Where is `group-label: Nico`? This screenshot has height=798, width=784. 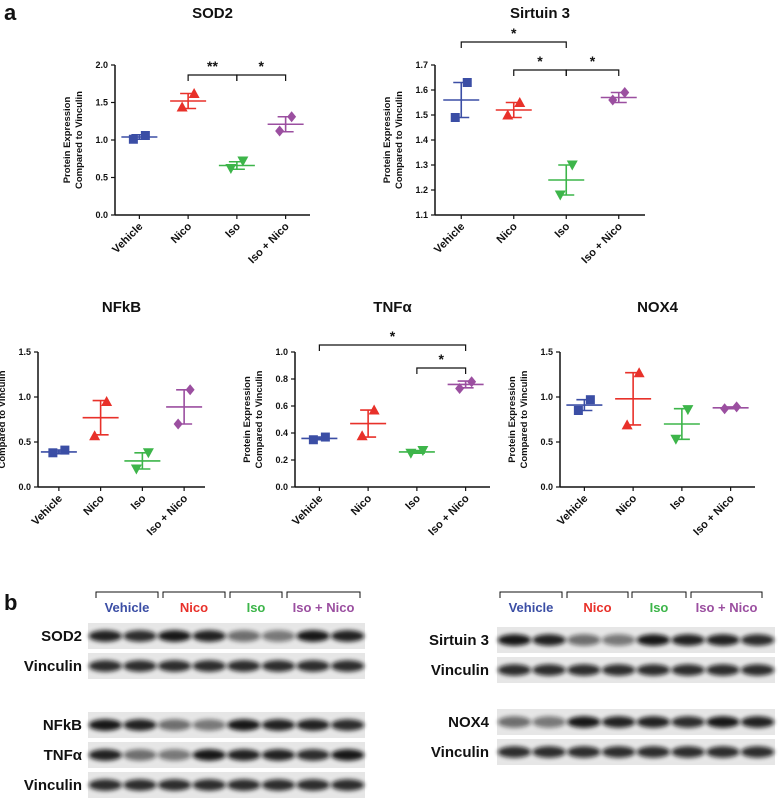 group-label: Nico is located at coordinates (597, 607).